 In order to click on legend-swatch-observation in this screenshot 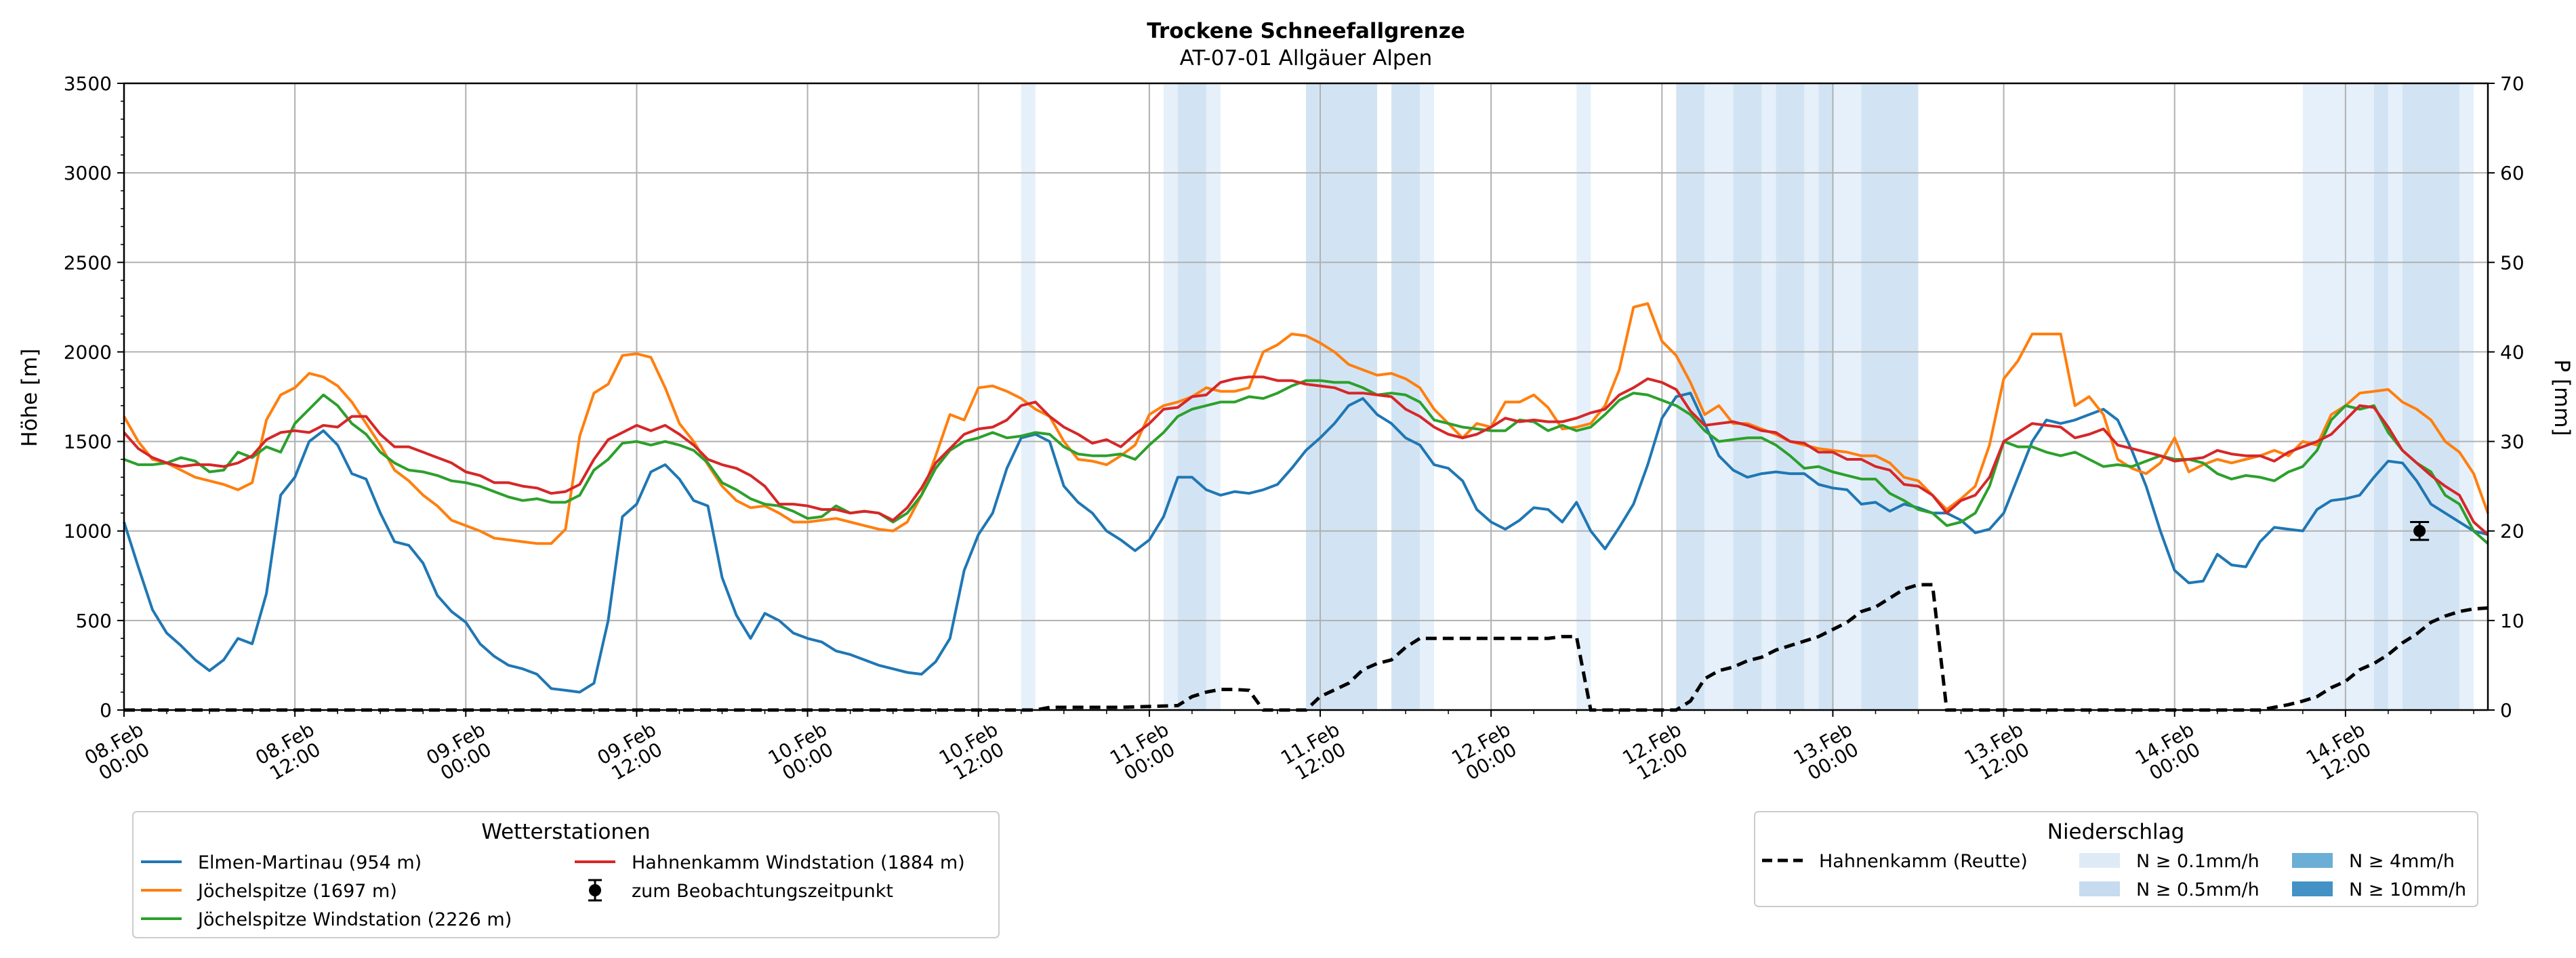, I will do `click(595, 890)`.